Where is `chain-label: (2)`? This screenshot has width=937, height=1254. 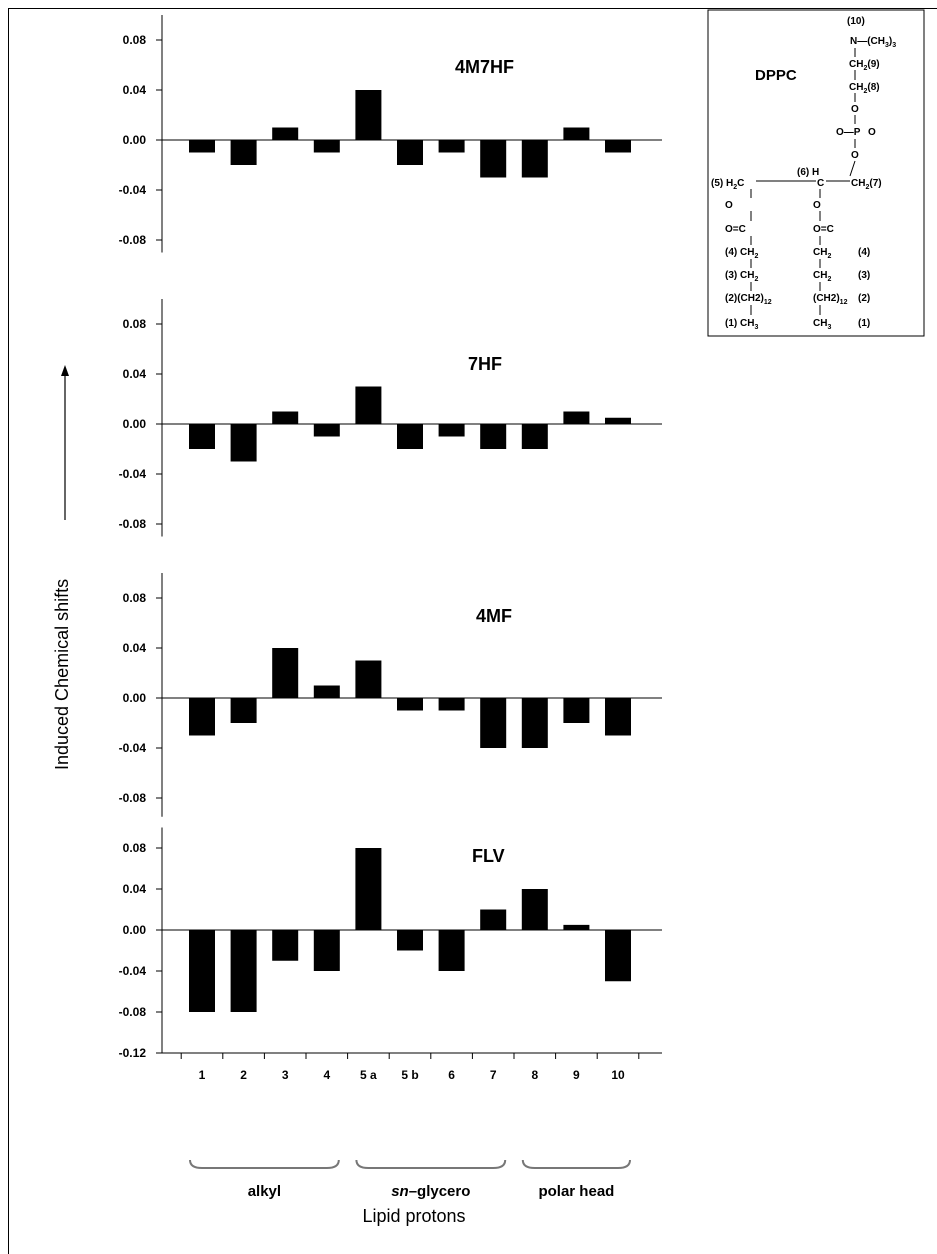 chain-label: (2) is located at coordinates (864, 298).